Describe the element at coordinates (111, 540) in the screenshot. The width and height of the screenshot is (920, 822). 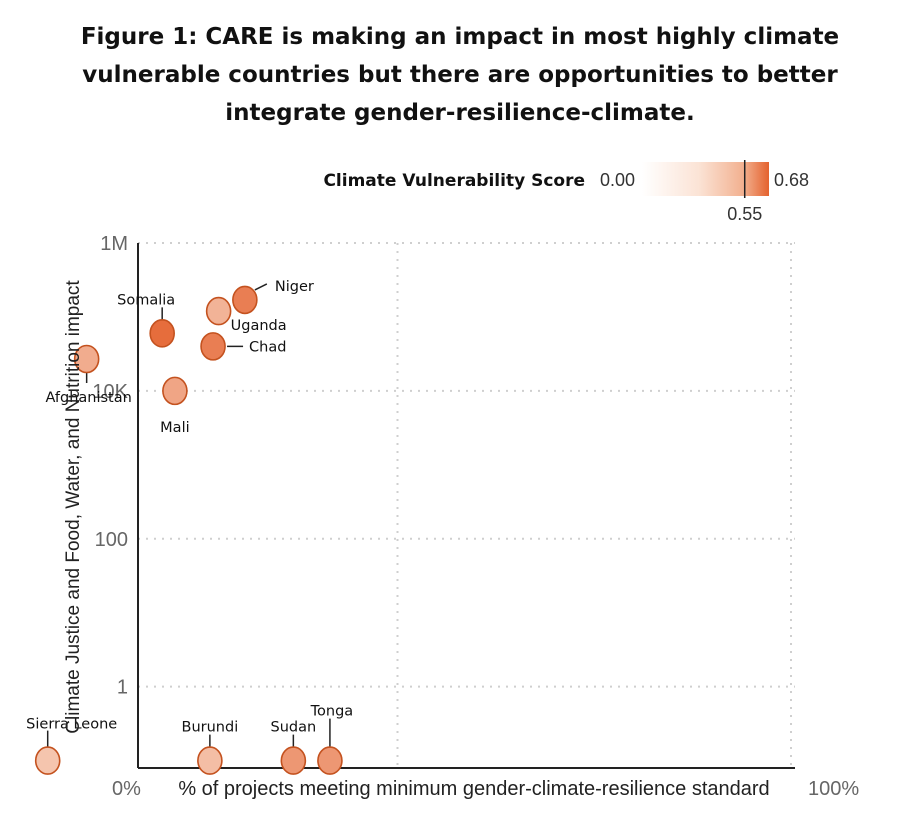
I see `y-tick-label: 100` at that location.